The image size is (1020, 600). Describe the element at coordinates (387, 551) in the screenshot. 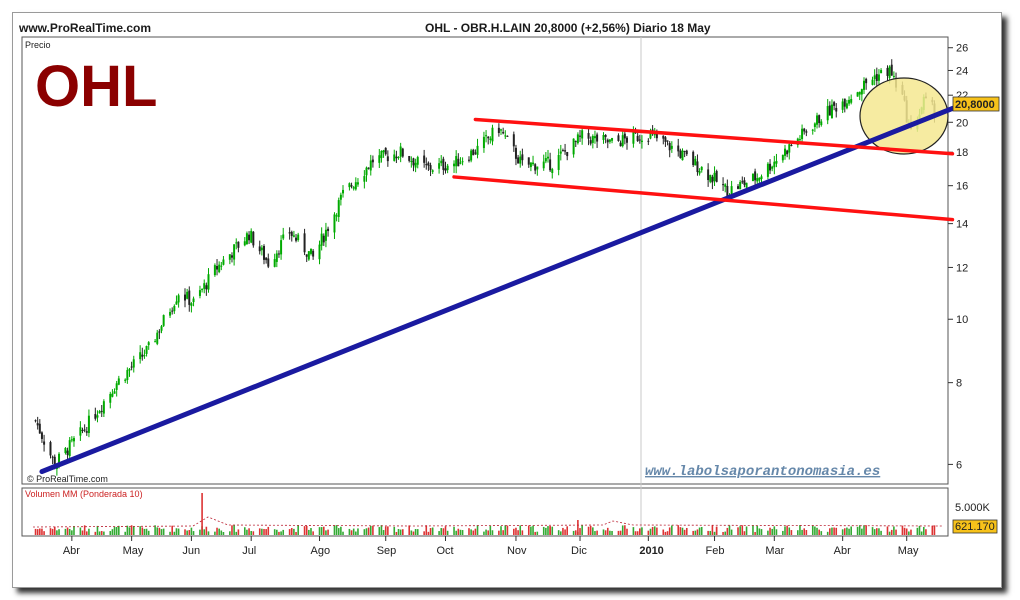

I see `x-tick-label: Sep` at that location.